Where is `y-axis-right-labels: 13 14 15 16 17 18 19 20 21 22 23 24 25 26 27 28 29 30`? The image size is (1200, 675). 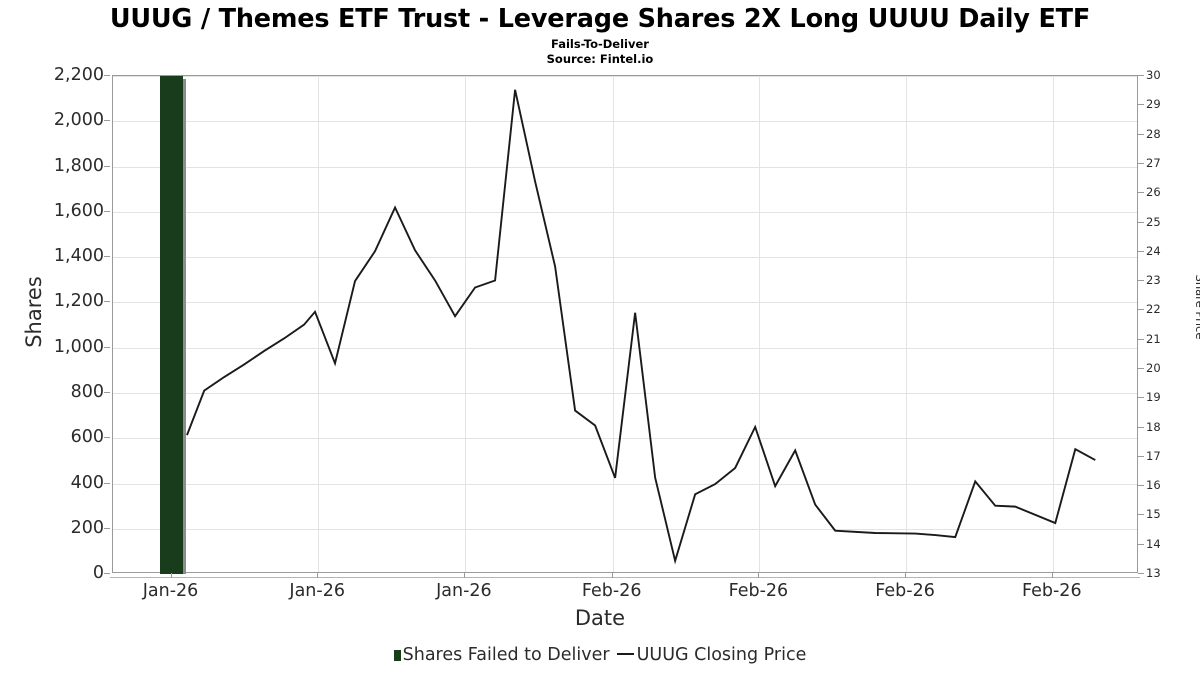
y-axis-right-labels: 13 14 15 16 17 18 19 20 21 22 23 24 25 26 27 28 29 30 is located at coordinates (1166, 324).